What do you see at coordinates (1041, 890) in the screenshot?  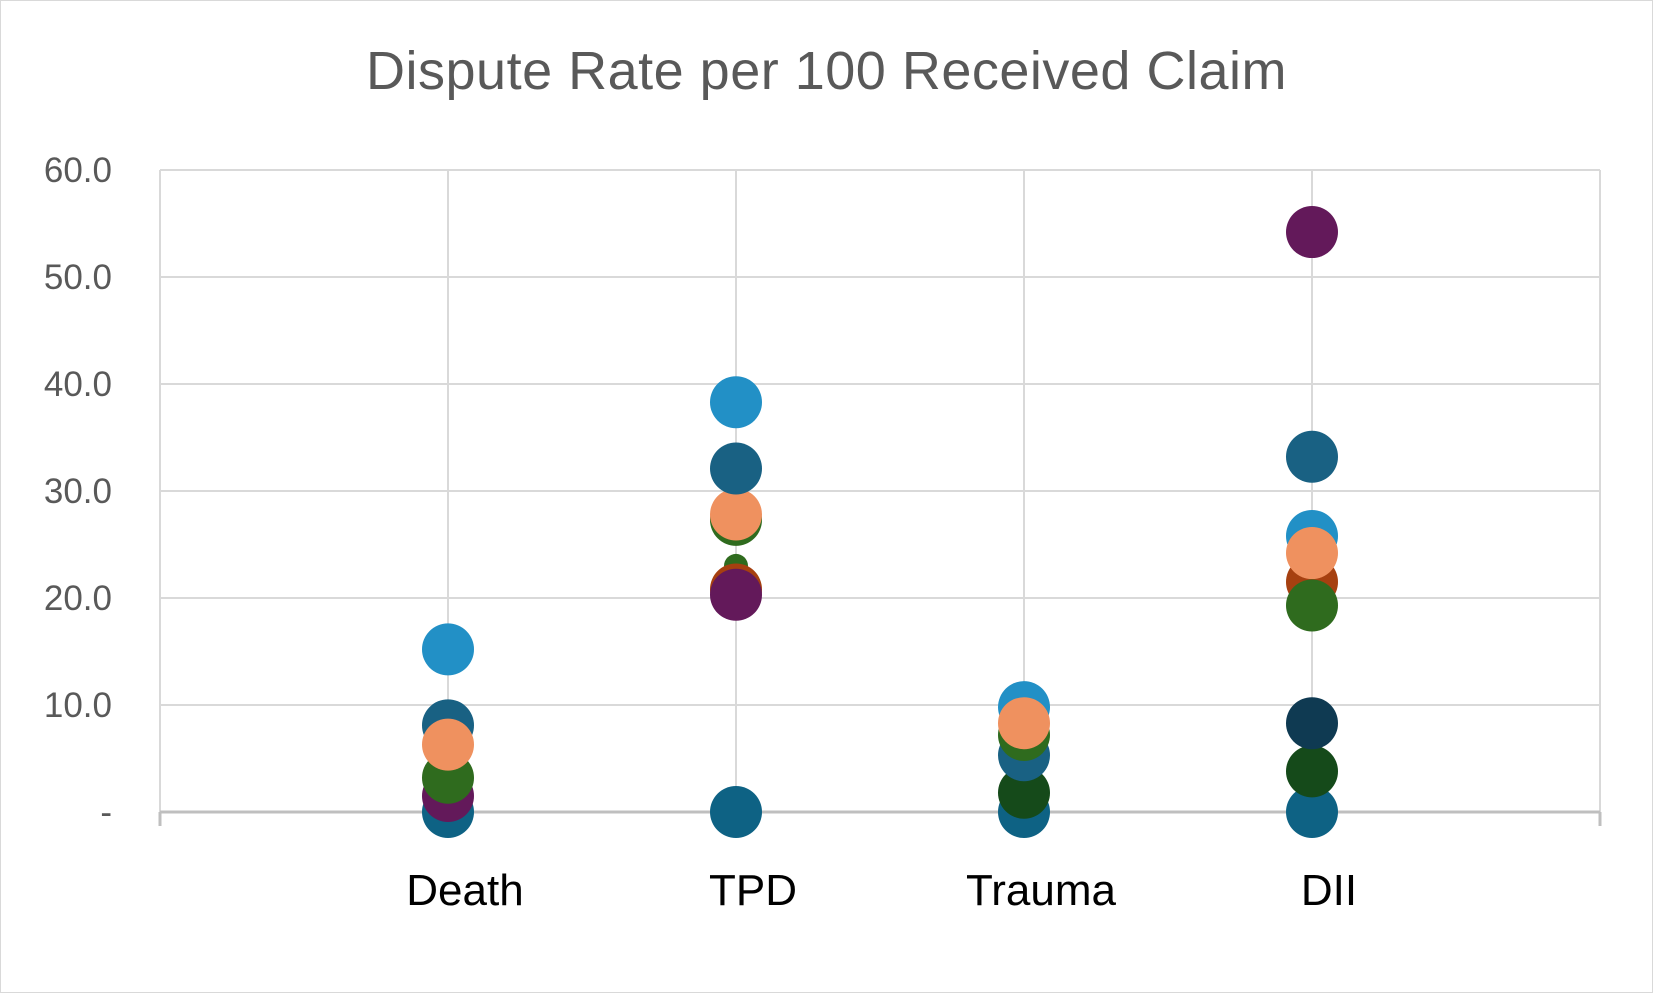 I see `x-tick-label: Trauma` at bounding box center [1041, 890].